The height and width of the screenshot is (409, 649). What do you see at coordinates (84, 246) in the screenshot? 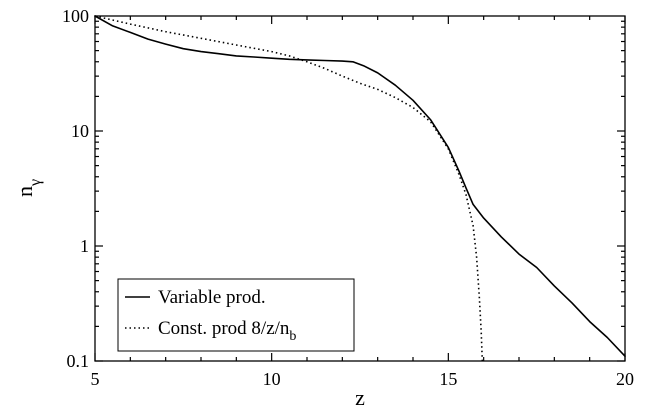
I see `y-tick-label: 1` at bounding box center [84, 246].